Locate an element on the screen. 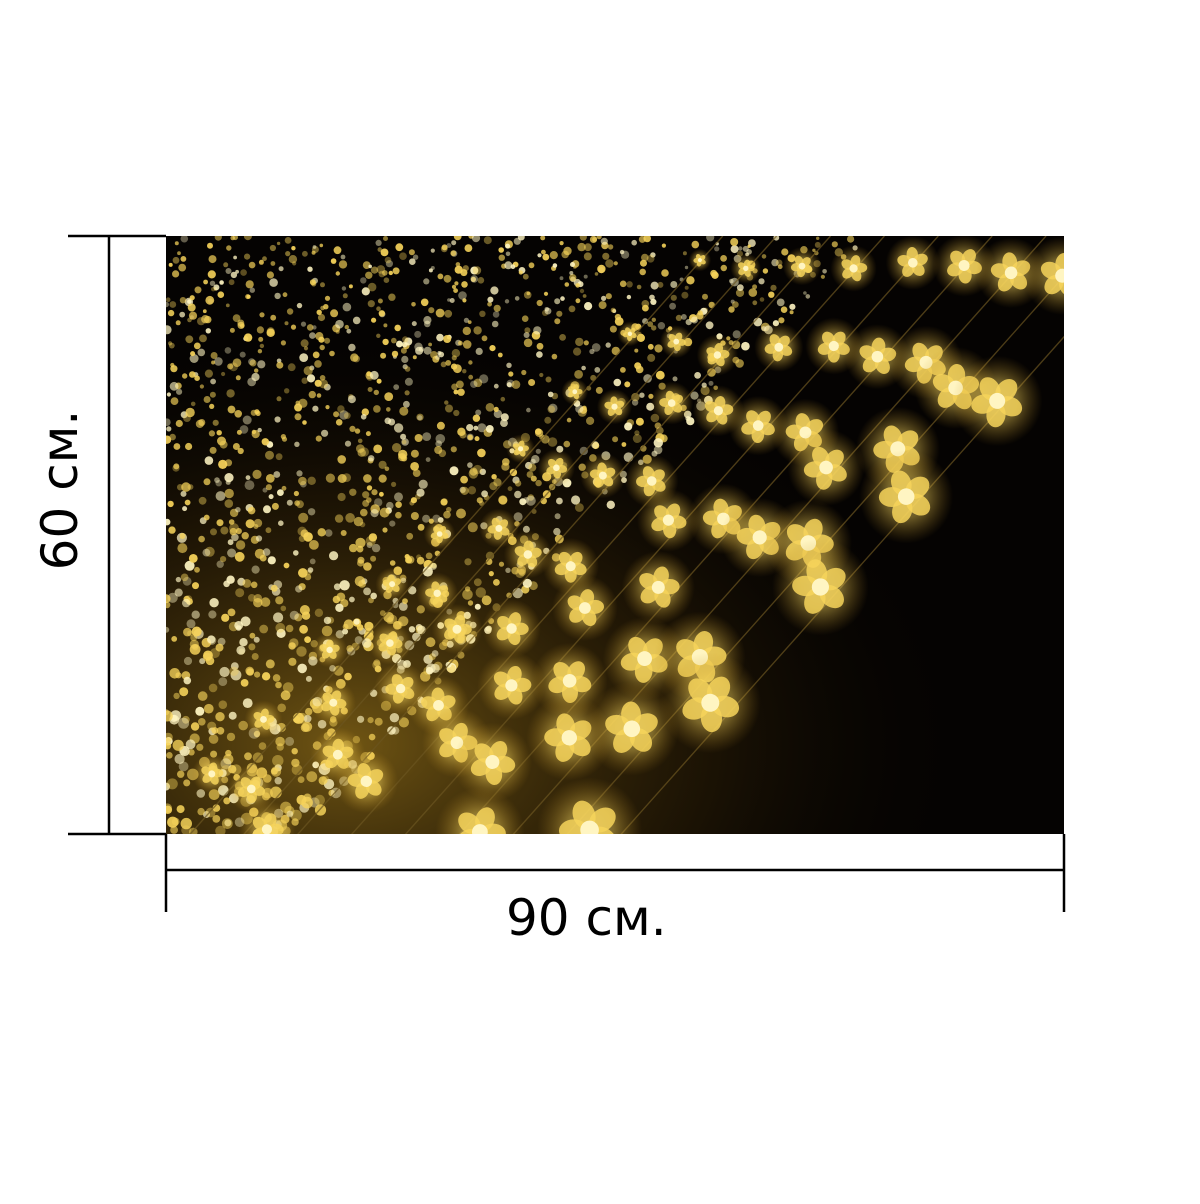 Image resolution: width=1200 pixels, height=1204 pixels. height-label: 60 см. is located at coordinates (60, 490).